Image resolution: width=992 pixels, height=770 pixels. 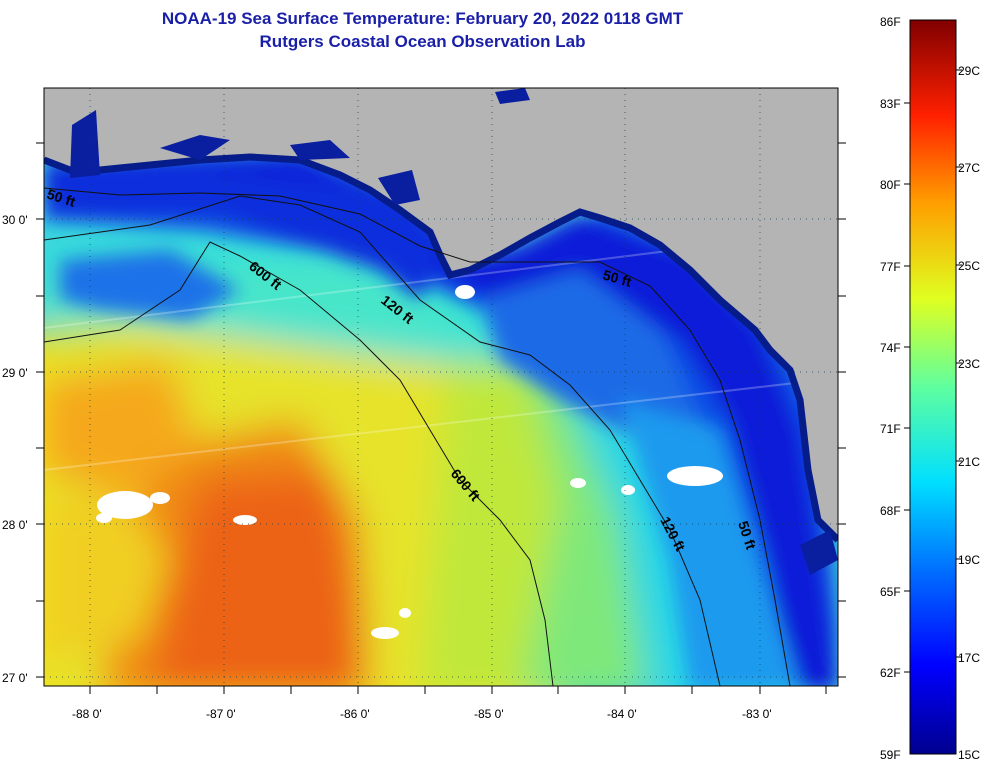 What do you see at coordinates (969, 560) in the screenshot?
I see `cb-label-19c: 19C` at bounding box center [969, 560].